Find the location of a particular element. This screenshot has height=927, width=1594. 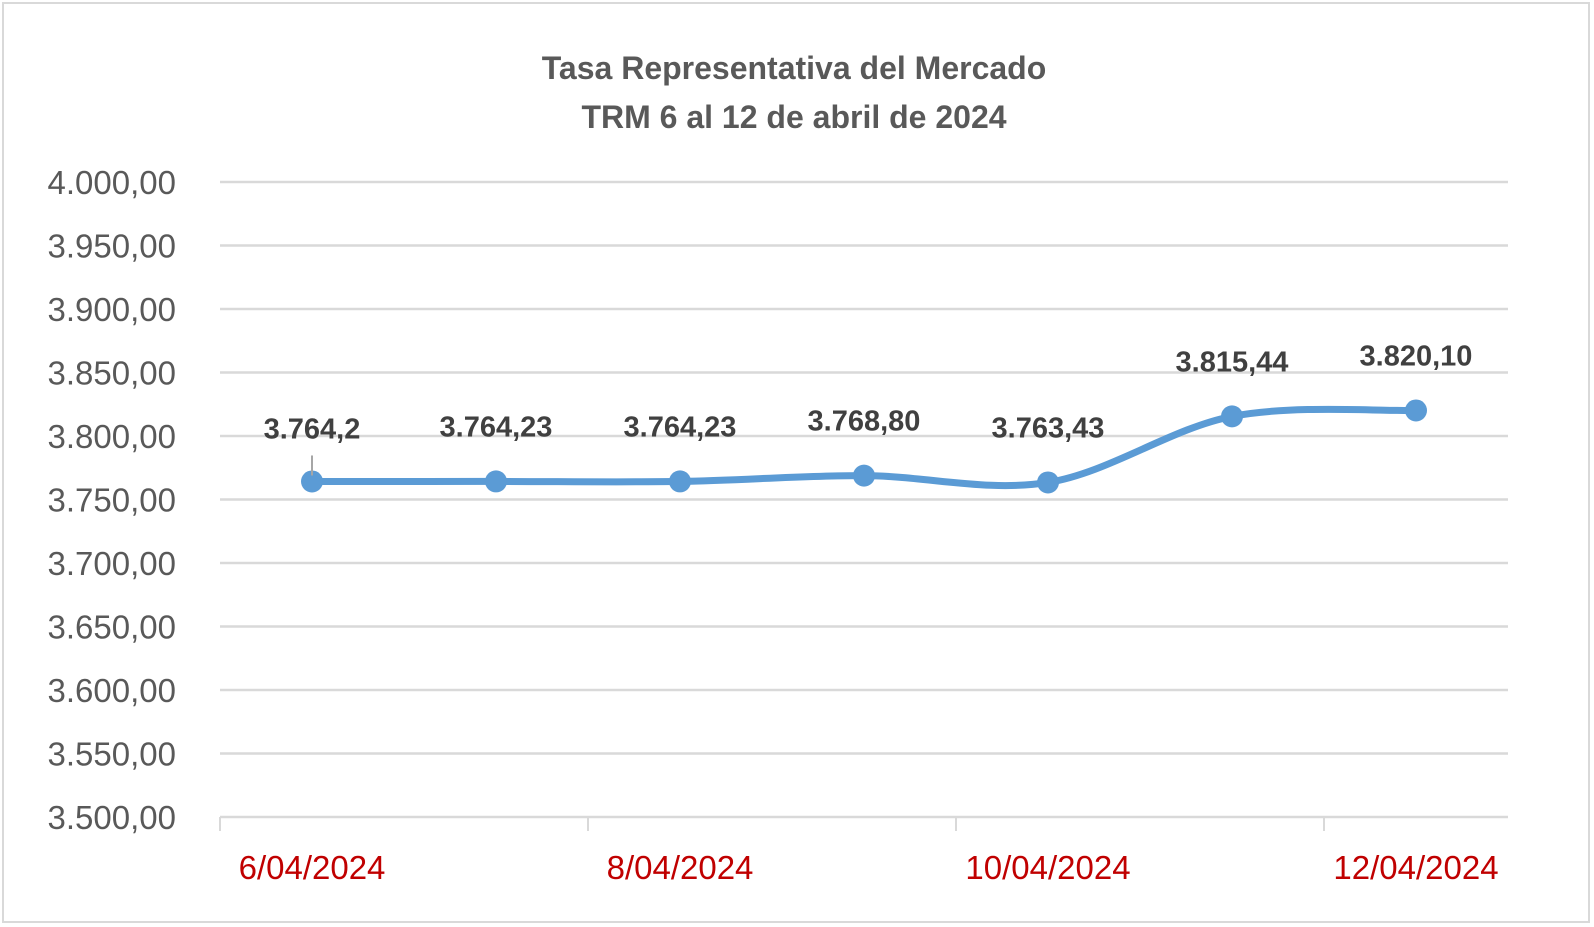

y-tick-label: 3.700,00 is located at coordinates (112, 563).